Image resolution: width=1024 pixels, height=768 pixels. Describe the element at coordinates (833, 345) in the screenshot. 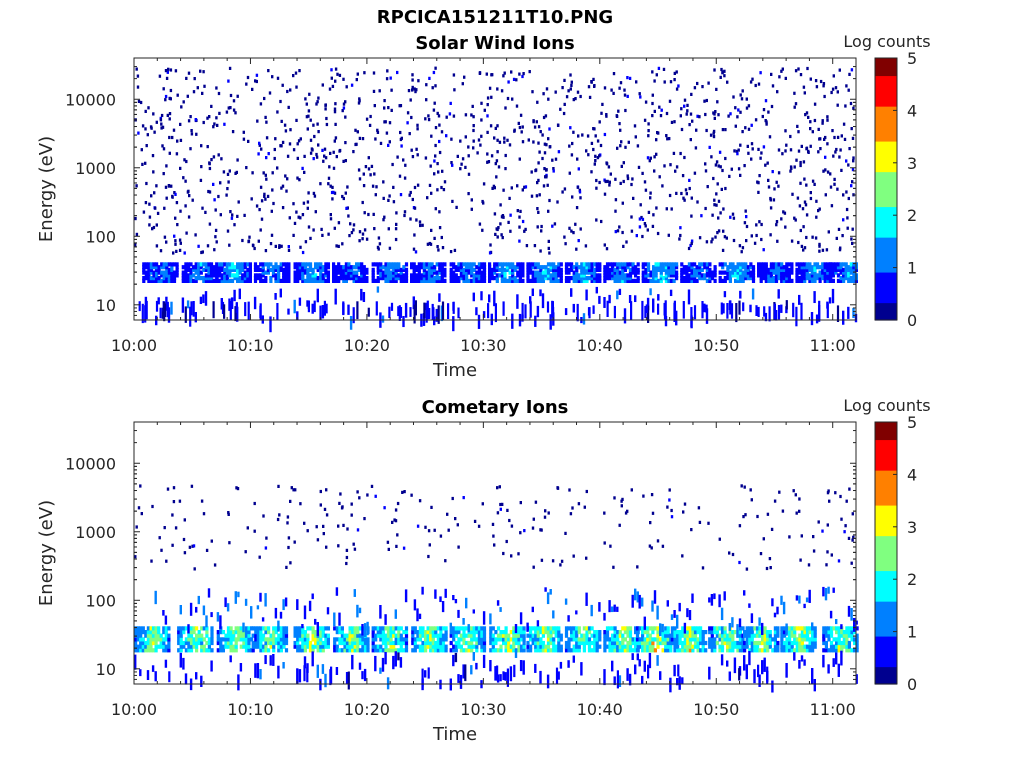

I see `x-tick-label: 11:00` at that location.